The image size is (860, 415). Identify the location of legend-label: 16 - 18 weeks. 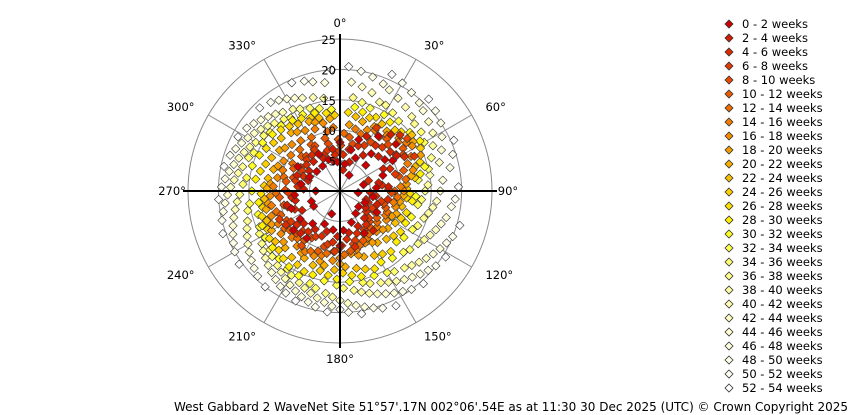
(782, 136).